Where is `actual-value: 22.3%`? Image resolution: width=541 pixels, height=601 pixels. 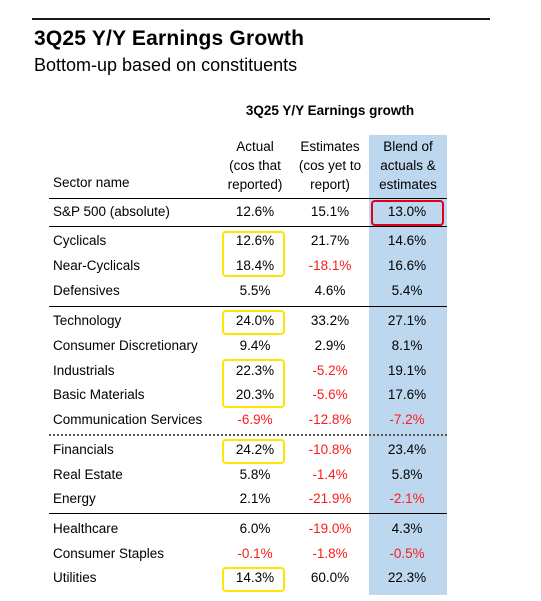
actual-value: 22.3% is located at coordinates (255, 370).